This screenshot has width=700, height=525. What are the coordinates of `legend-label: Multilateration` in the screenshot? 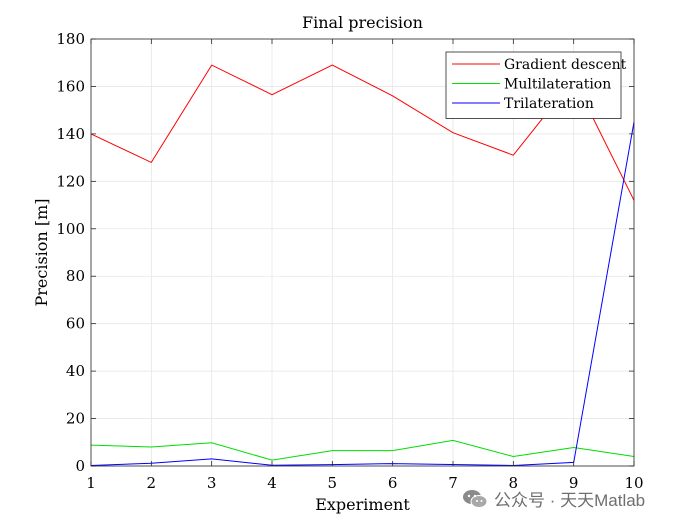 It's located at (557, 85).